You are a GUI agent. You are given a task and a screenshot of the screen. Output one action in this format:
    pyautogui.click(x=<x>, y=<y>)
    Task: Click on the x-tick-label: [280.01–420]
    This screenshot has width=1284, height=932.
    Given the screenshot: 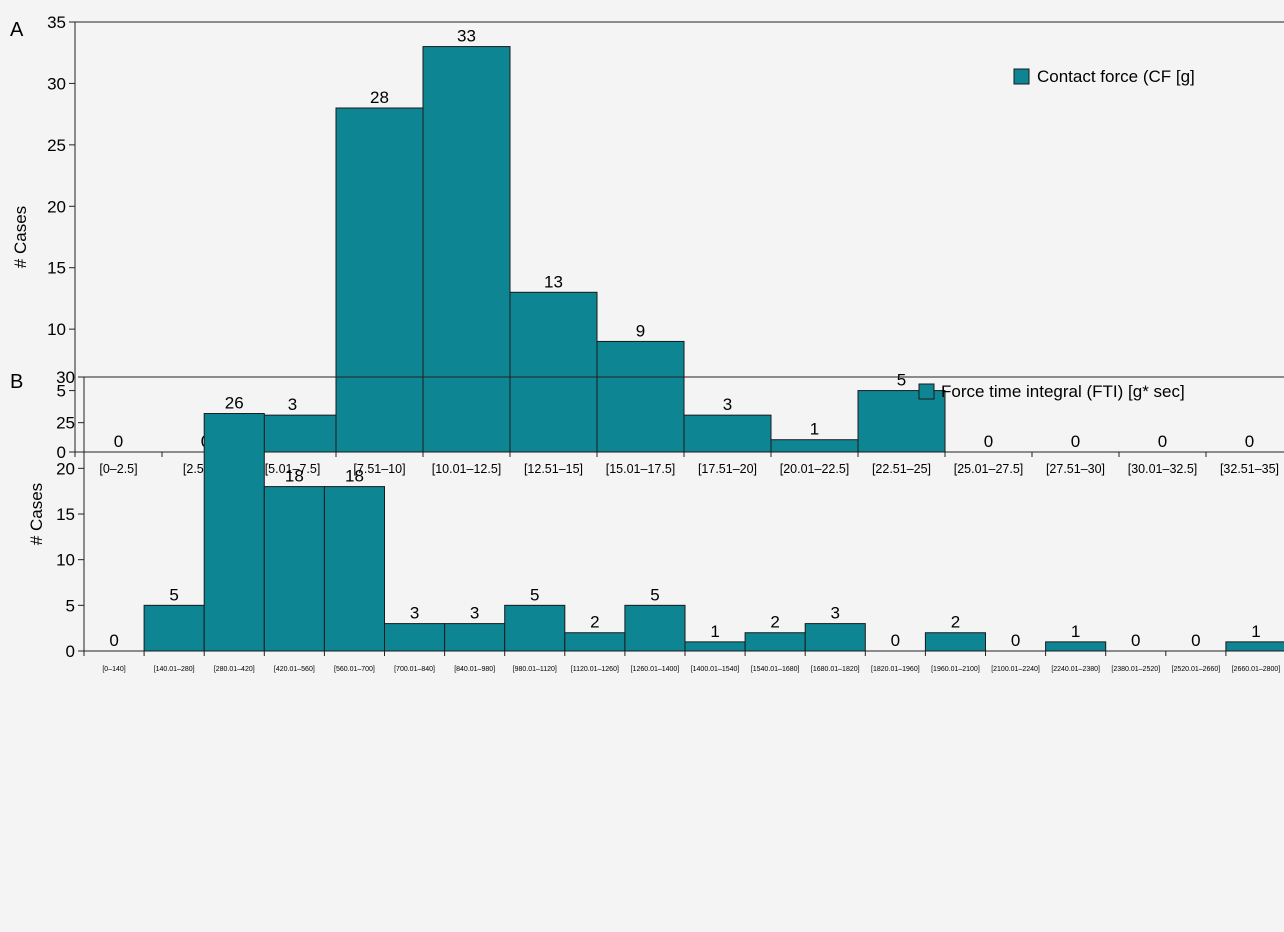 What is the action you would take?
    pyautogui.click(x=234, y=669)
    